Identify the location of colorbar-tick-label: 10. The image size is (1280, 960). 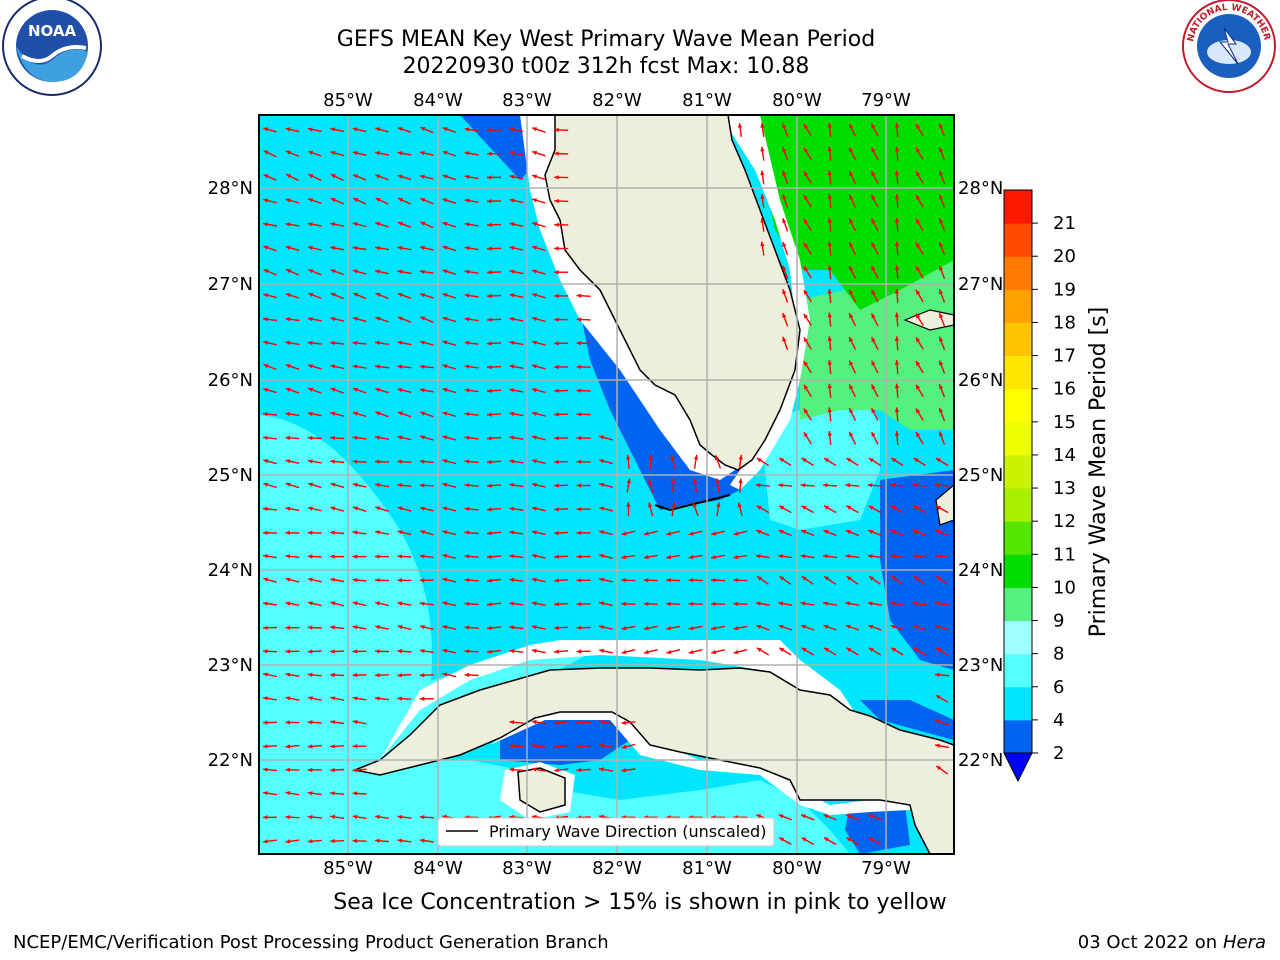
(1064, 587).